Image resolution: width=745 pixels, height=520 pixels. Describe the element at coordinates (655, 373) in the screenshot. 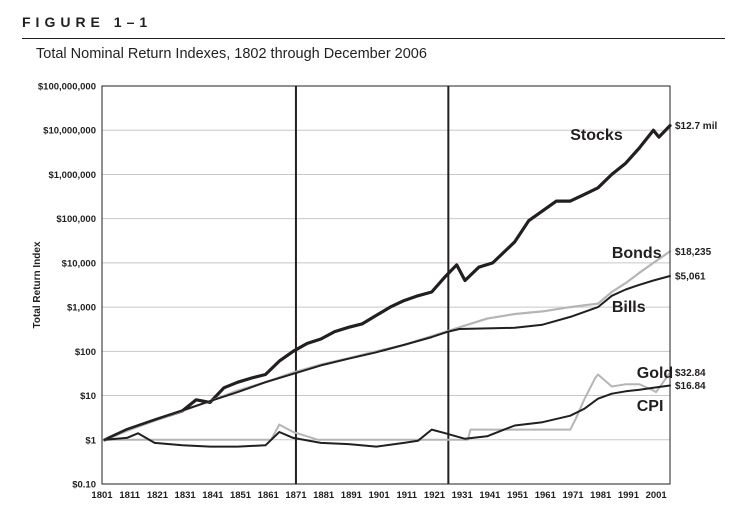

I see `series-label-gold: Gold` at that location.